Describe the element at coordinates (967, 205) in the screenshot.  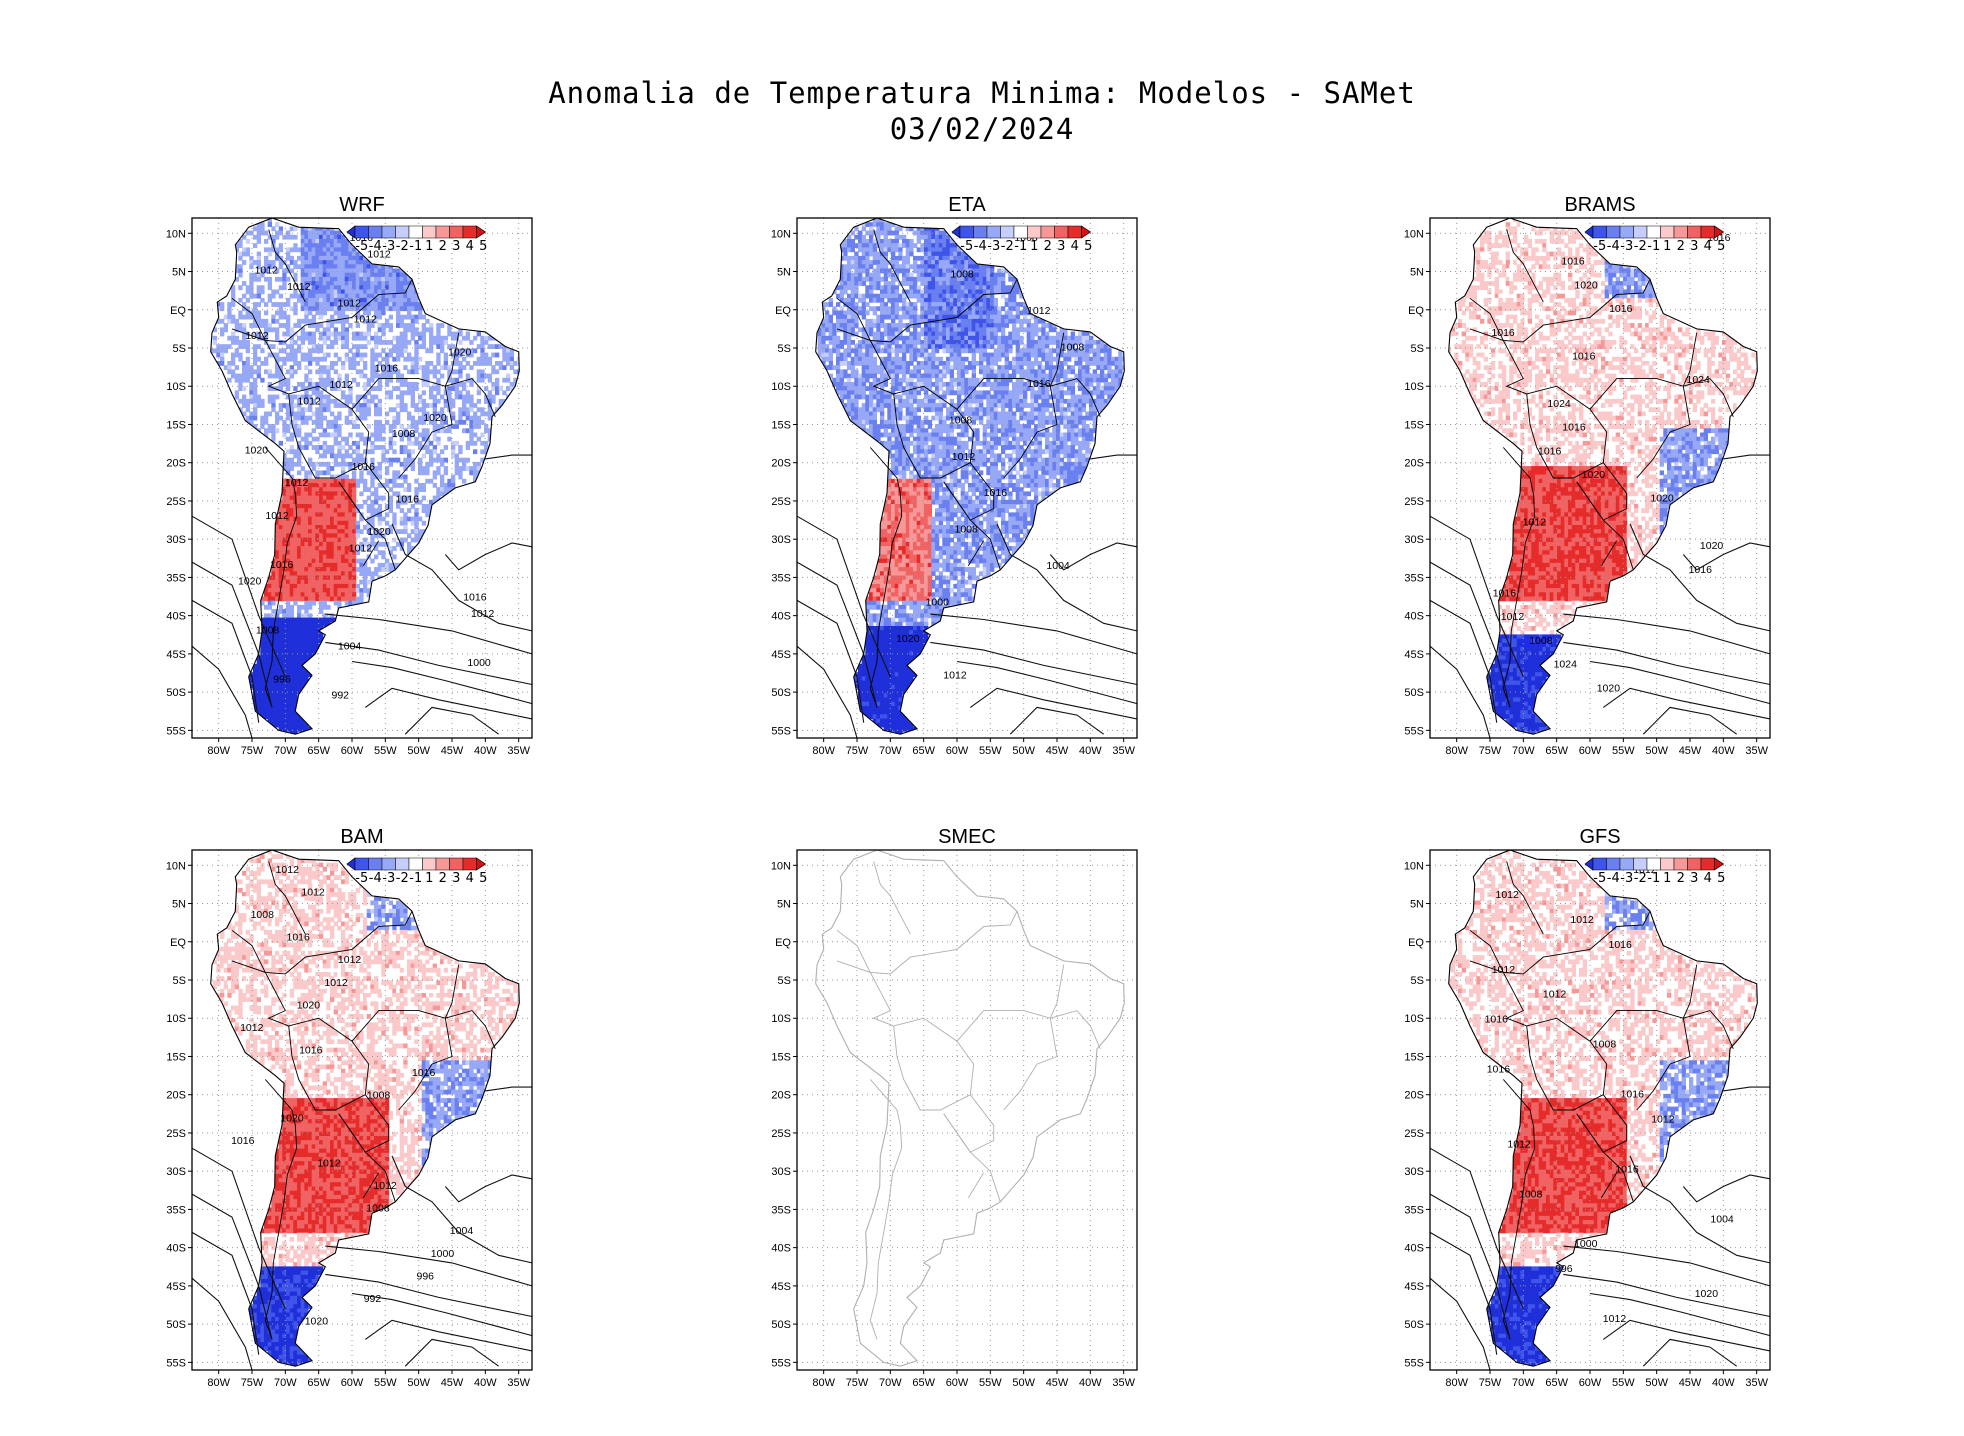
I see `panel-title: ETA` at that location.